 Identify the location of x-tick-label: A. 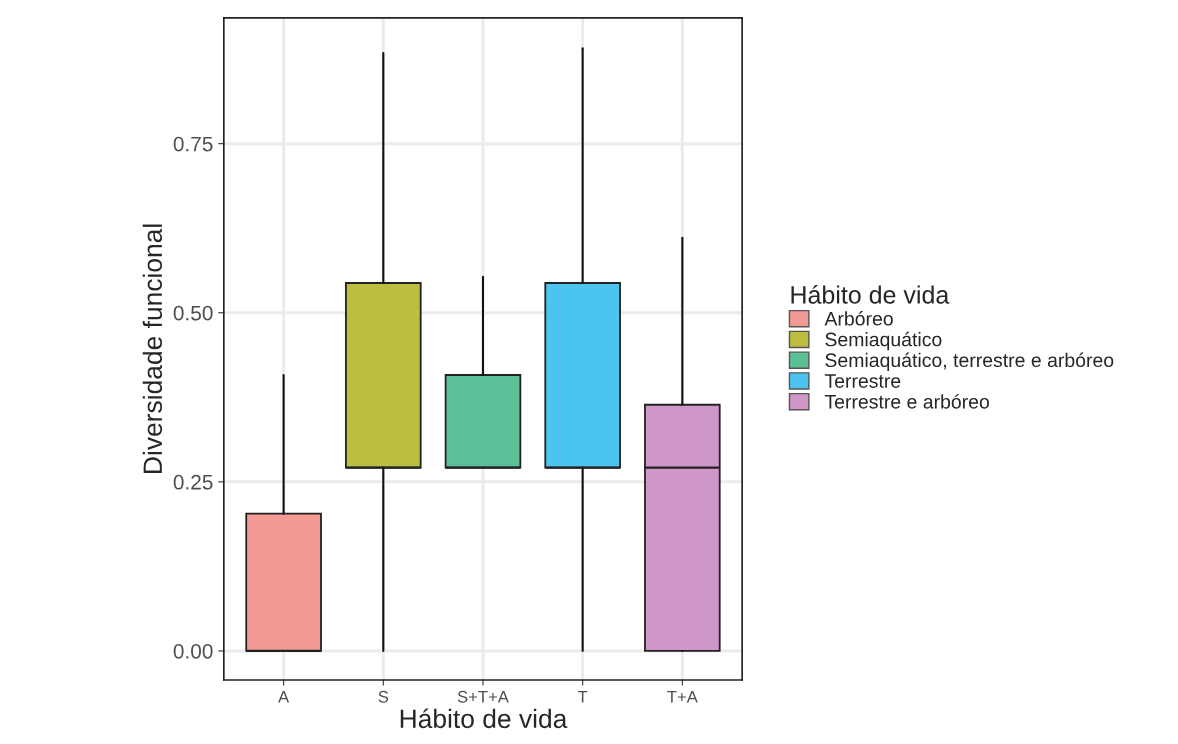
(284, 697).